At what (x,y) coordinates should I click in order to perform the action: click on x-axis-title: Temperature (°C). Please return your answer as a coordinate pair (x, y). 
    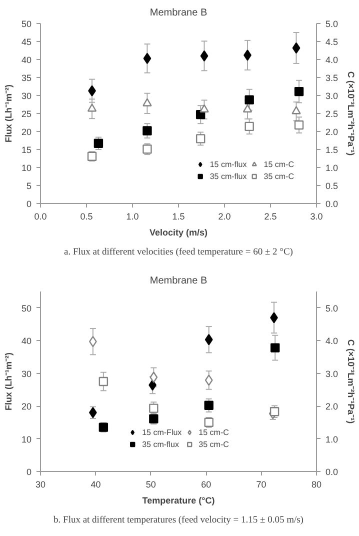
    Looking at the image, I should click on (178, 501).